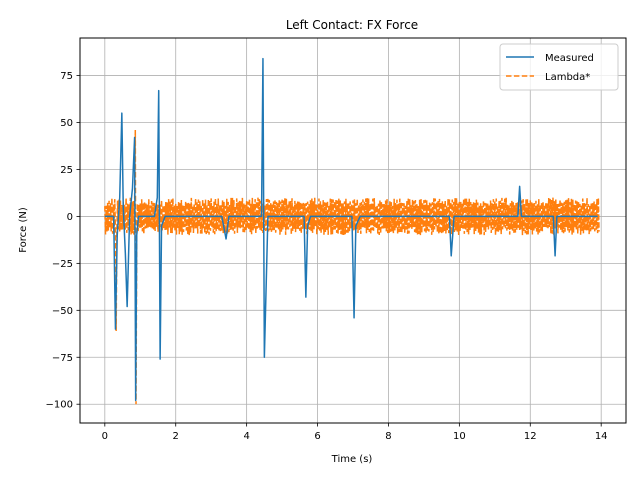  What do you see at coordinates (66, 170) in the screenshot?
I see `y-tick-label: 25` at bounding box center [66, 170].